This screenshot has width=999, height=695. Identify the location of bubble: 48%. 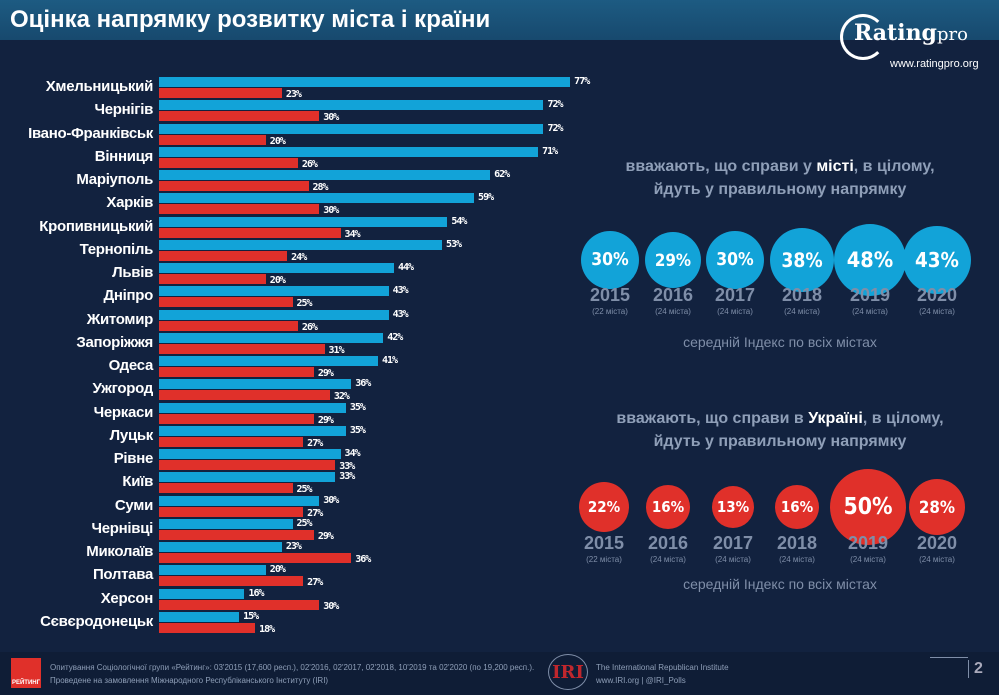
(870, 260).